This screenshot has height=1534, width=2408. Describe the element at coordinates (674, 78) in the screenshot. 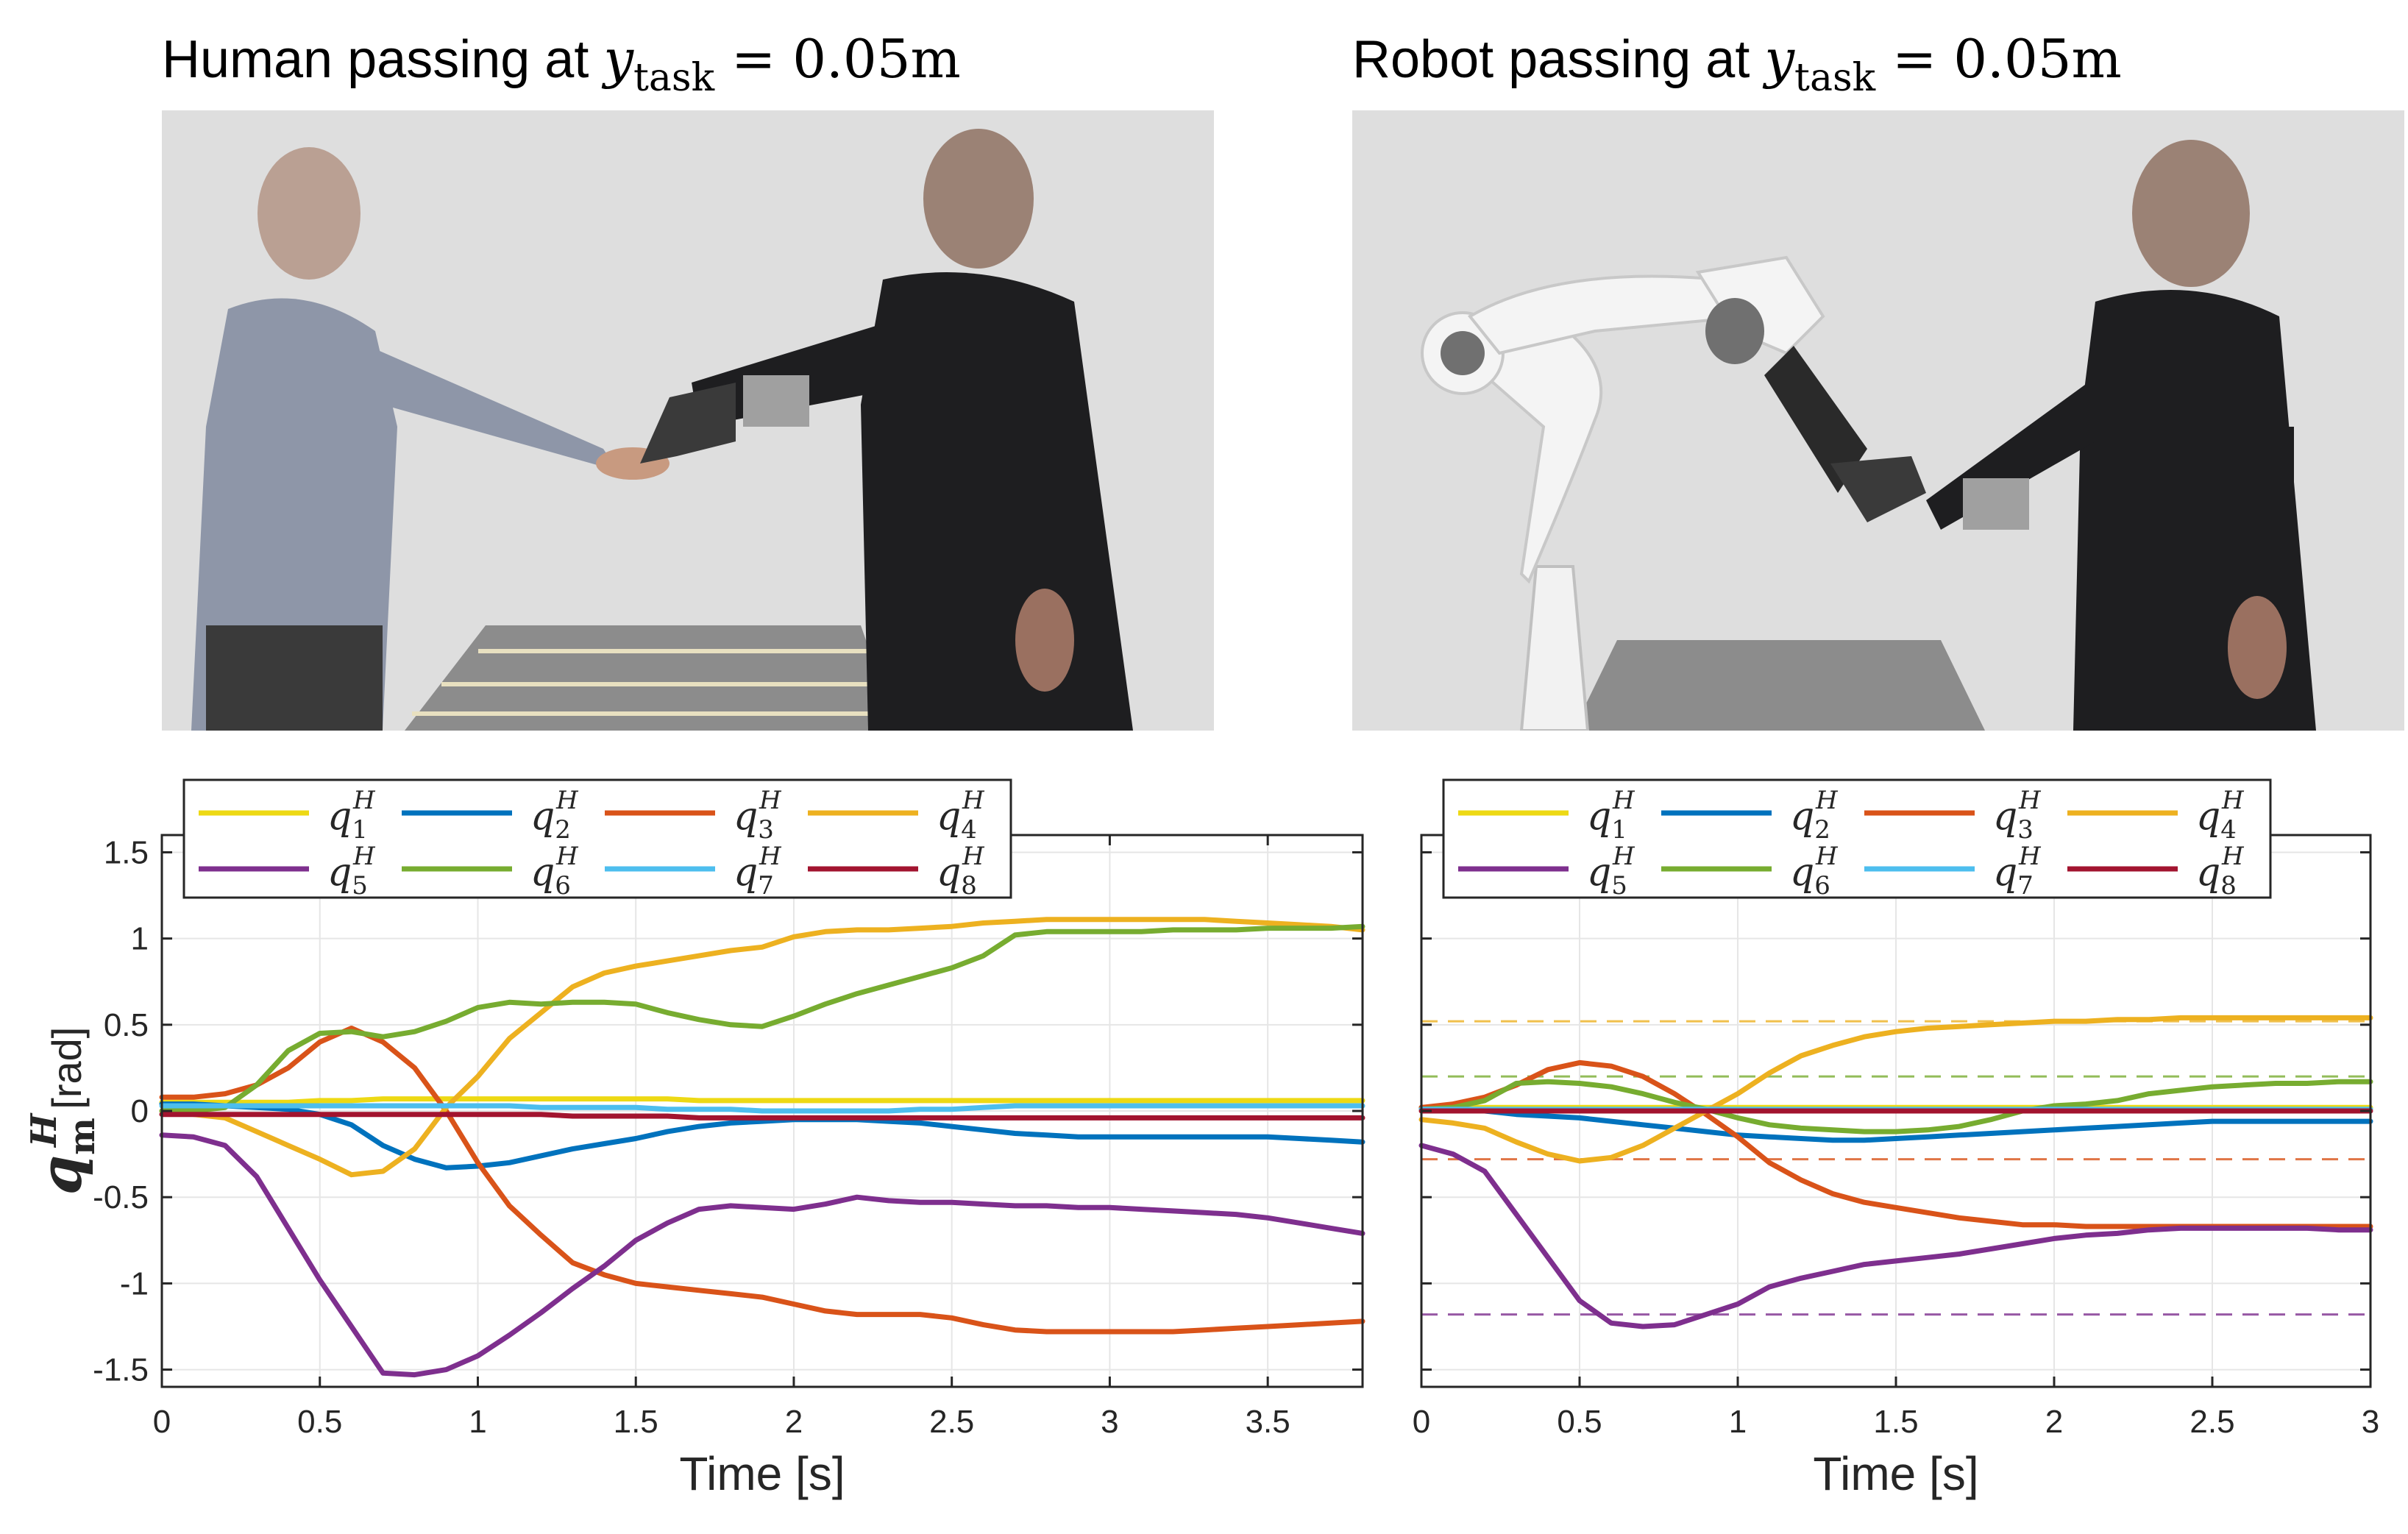

I see `left-title-subscript: task` at that location.